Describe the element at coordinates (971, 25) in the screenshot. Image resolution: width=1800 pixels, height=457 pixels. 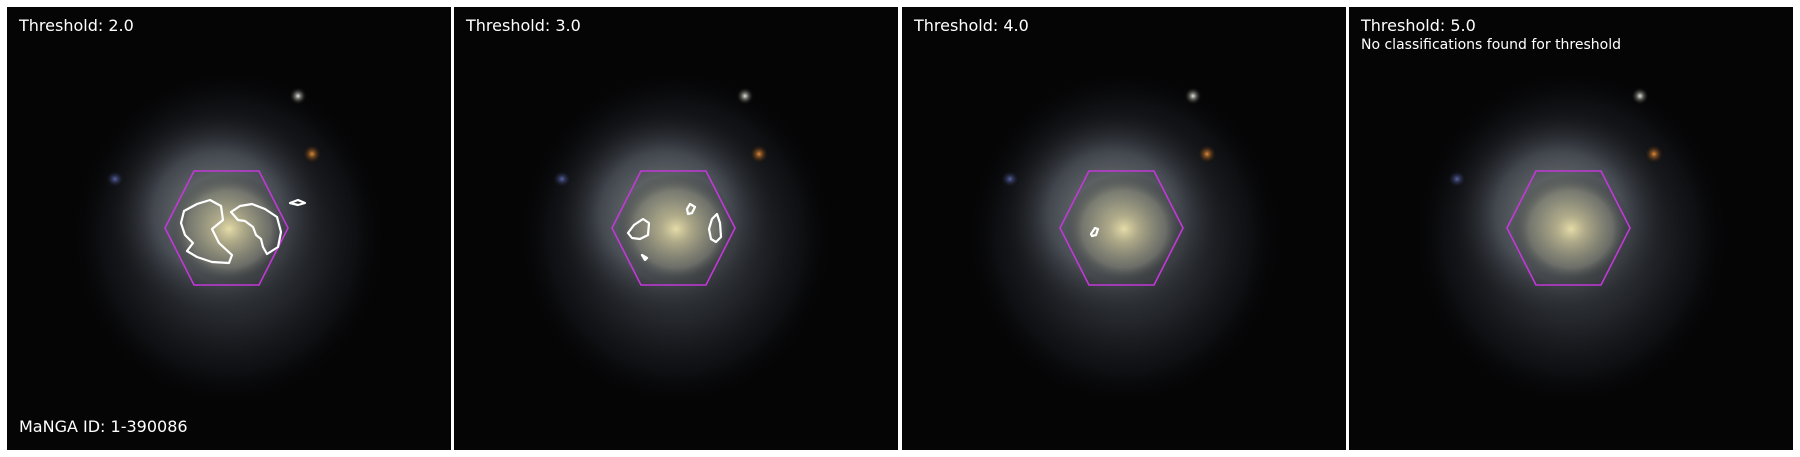
I see `panel-title: Threshold: 4.0` at that location.